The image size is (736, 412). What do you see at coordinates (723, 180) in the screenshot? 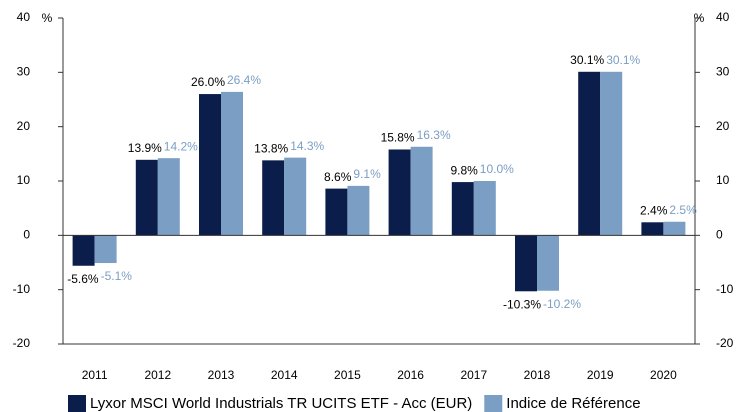
I see `y2-tick-label: 10` at bounding box center [723, 180].